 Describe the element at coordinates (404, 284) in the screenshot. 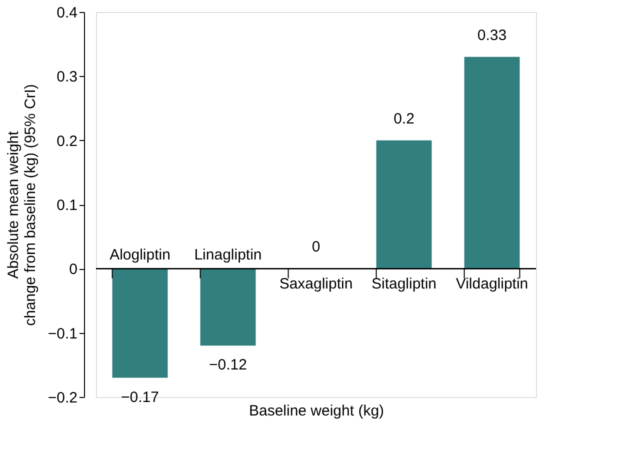

I see `x-tick-label: Sitagliptin` at that location.